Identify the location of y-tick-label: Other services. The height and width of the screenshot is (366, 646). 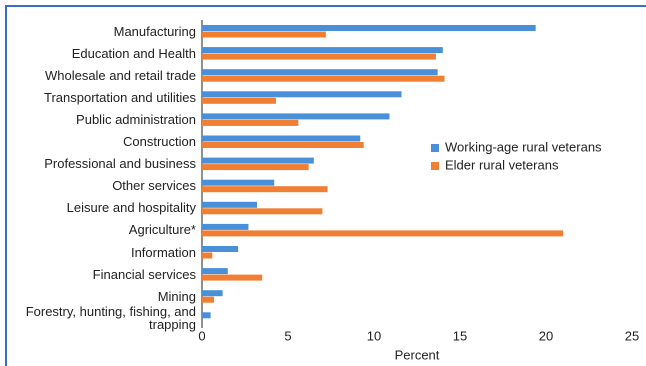
(154, 186).